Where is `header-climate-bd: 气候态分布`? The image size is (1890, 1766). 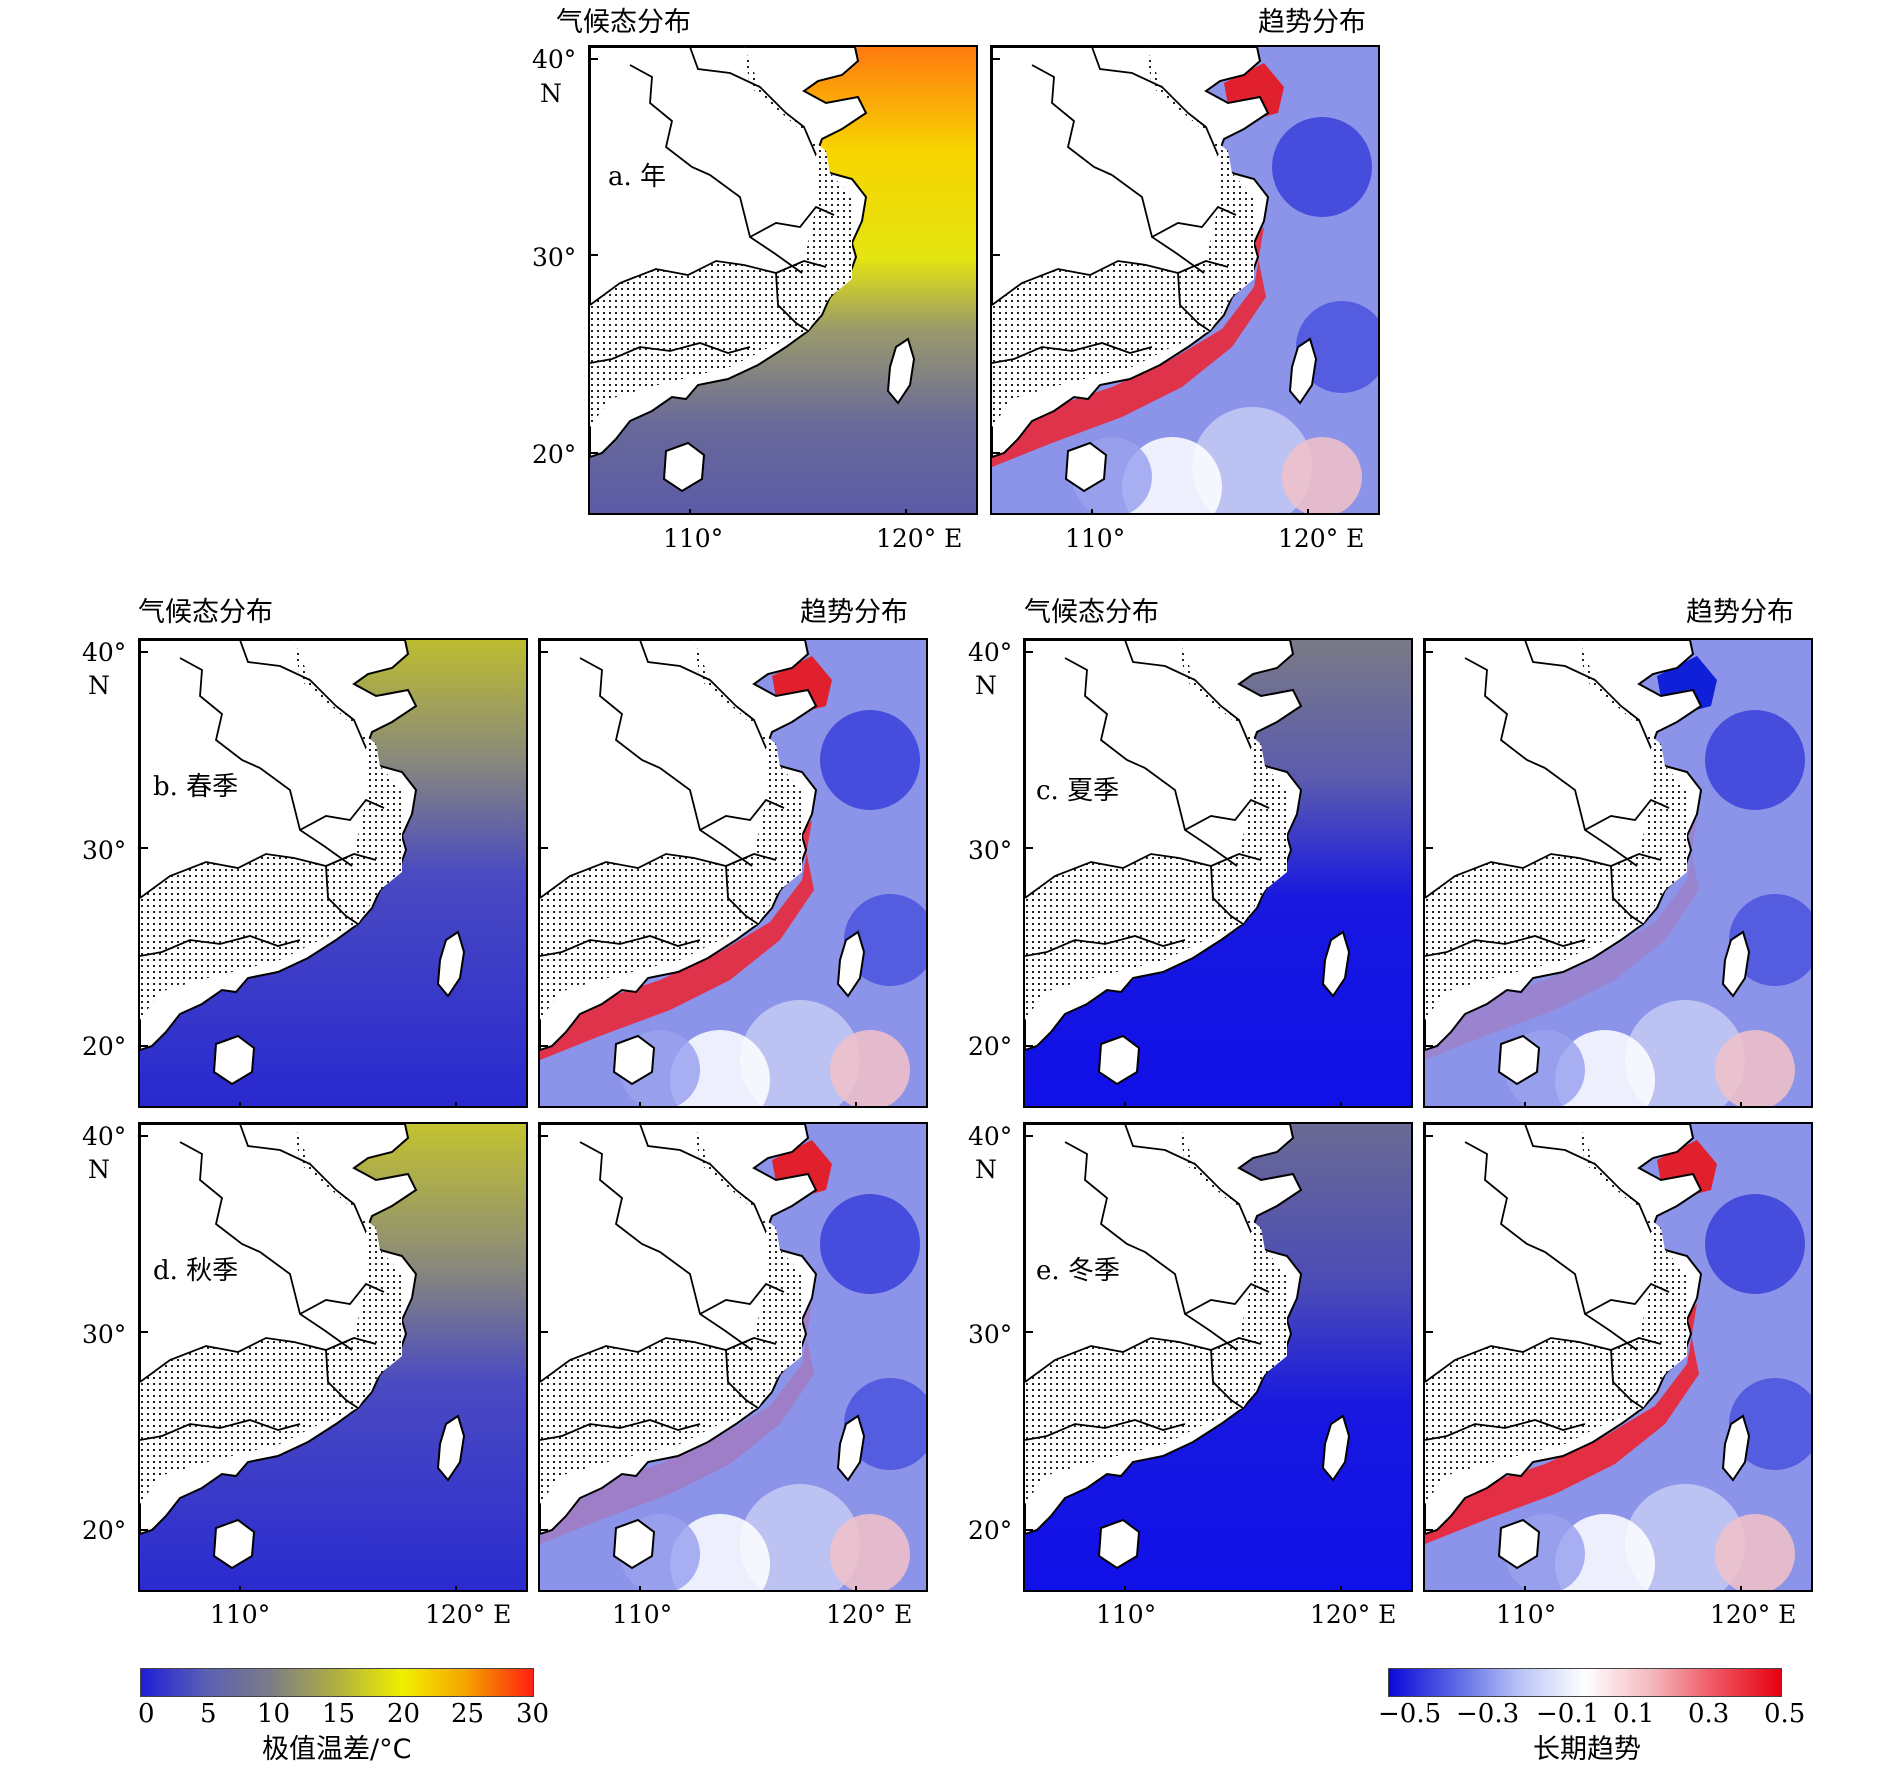
header-climate-bd: 气候态分布 is located at coordinates (205, 612).